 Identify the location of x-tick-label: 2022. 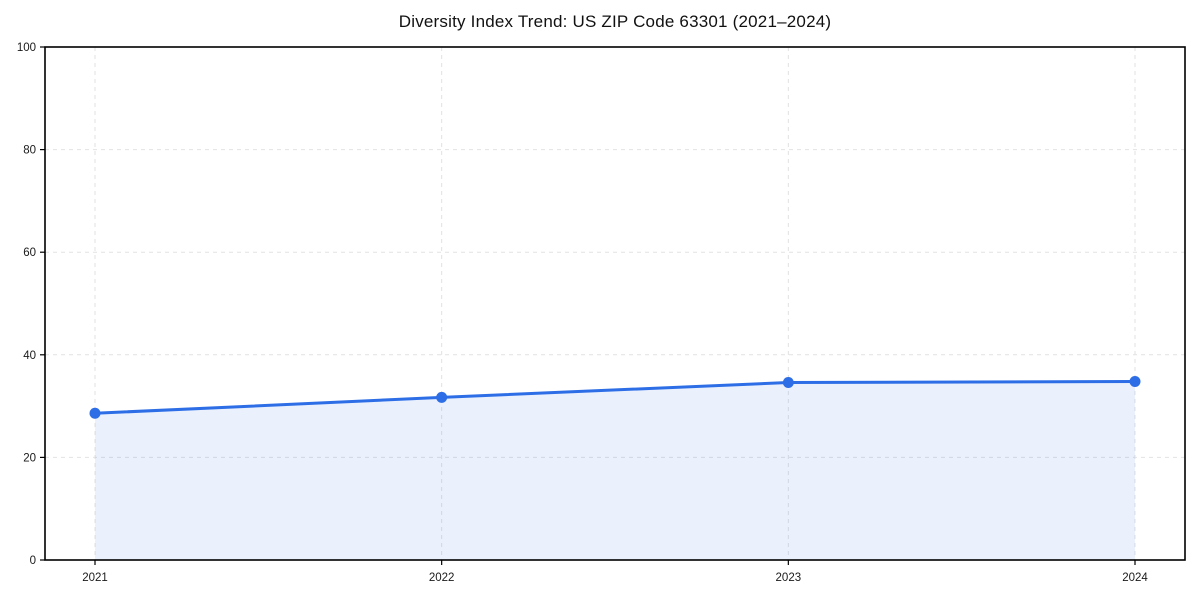
(442, 578).